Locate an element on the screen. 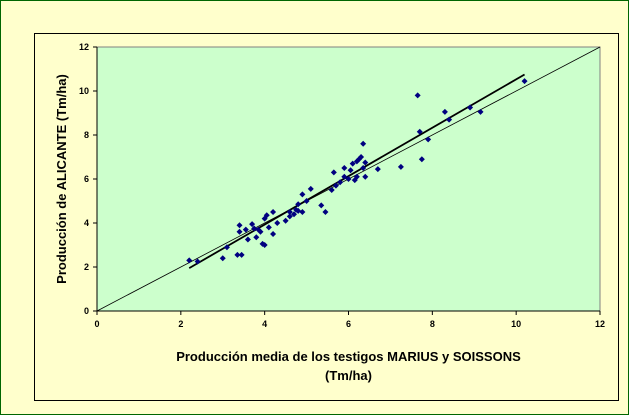 This screenshot has height=415, width=629. x-tick-label: 8 is located at coordinates (432, 324).